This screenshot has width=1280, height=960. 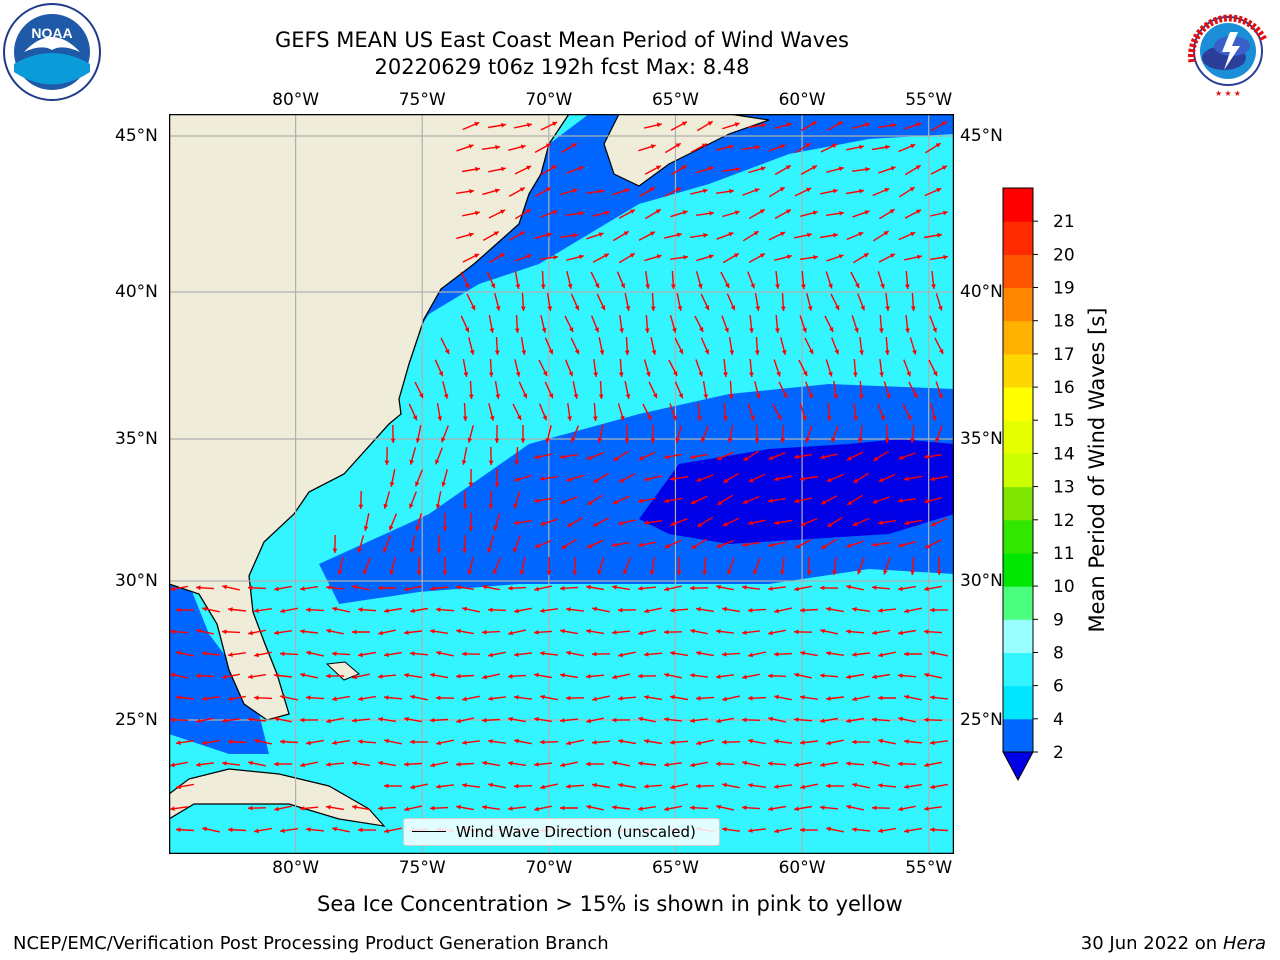 I want to click on lon-tick-label-top: 80°W, so click(x=296, y=100).